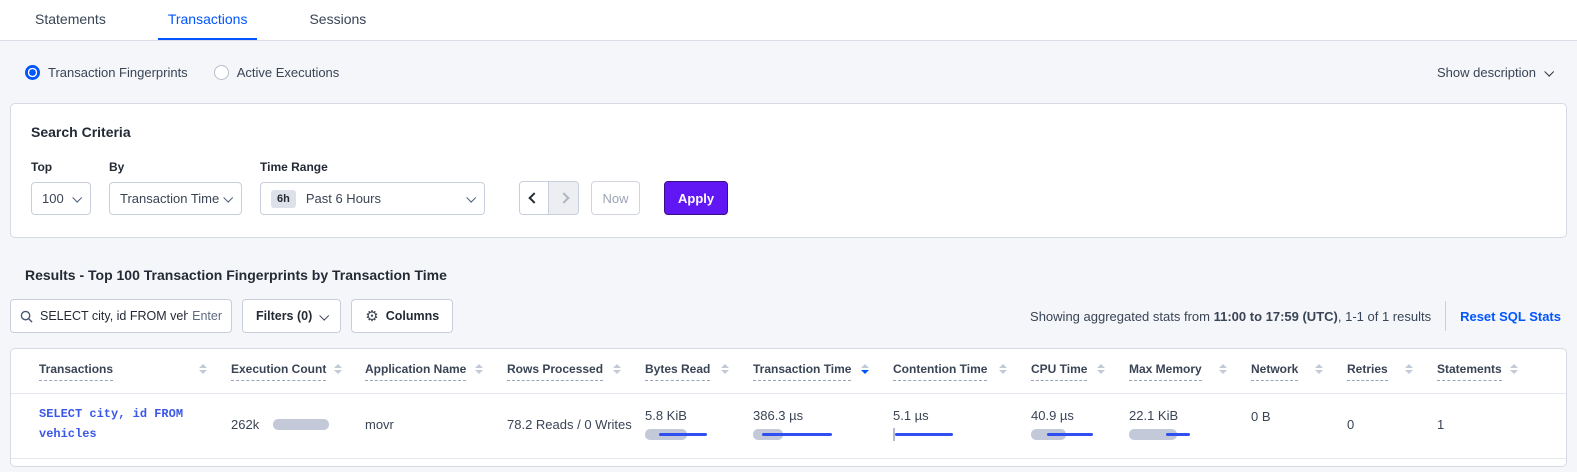 The image size is (1577, 472). Describe the element at coordinates (1080, 424) in the screenshot. I see `cell-cpu-time: 40.9 µs` at that location.